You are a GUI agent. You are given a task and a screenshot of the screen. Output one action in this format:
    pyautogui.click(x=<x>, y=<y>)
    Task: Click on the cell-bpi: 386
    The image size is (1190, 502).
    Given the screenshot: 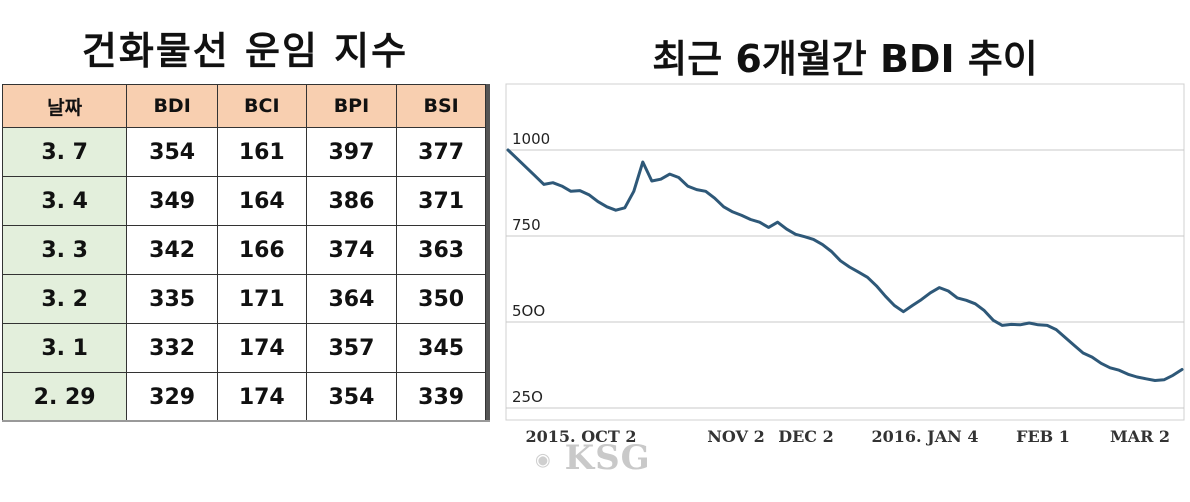 What is the action you would take?
    pyautogui.click(x=351, y=201)
    